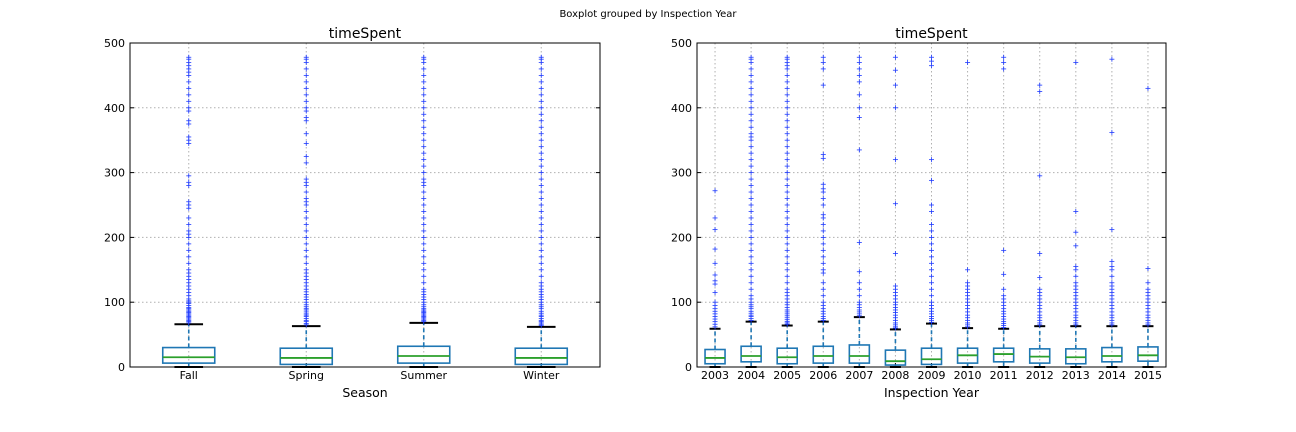 The width and height of the screenshot is (1296, 432). Describe the element at coordinates (1039, 225) in the screenshot. I see `box-2012` at that location.